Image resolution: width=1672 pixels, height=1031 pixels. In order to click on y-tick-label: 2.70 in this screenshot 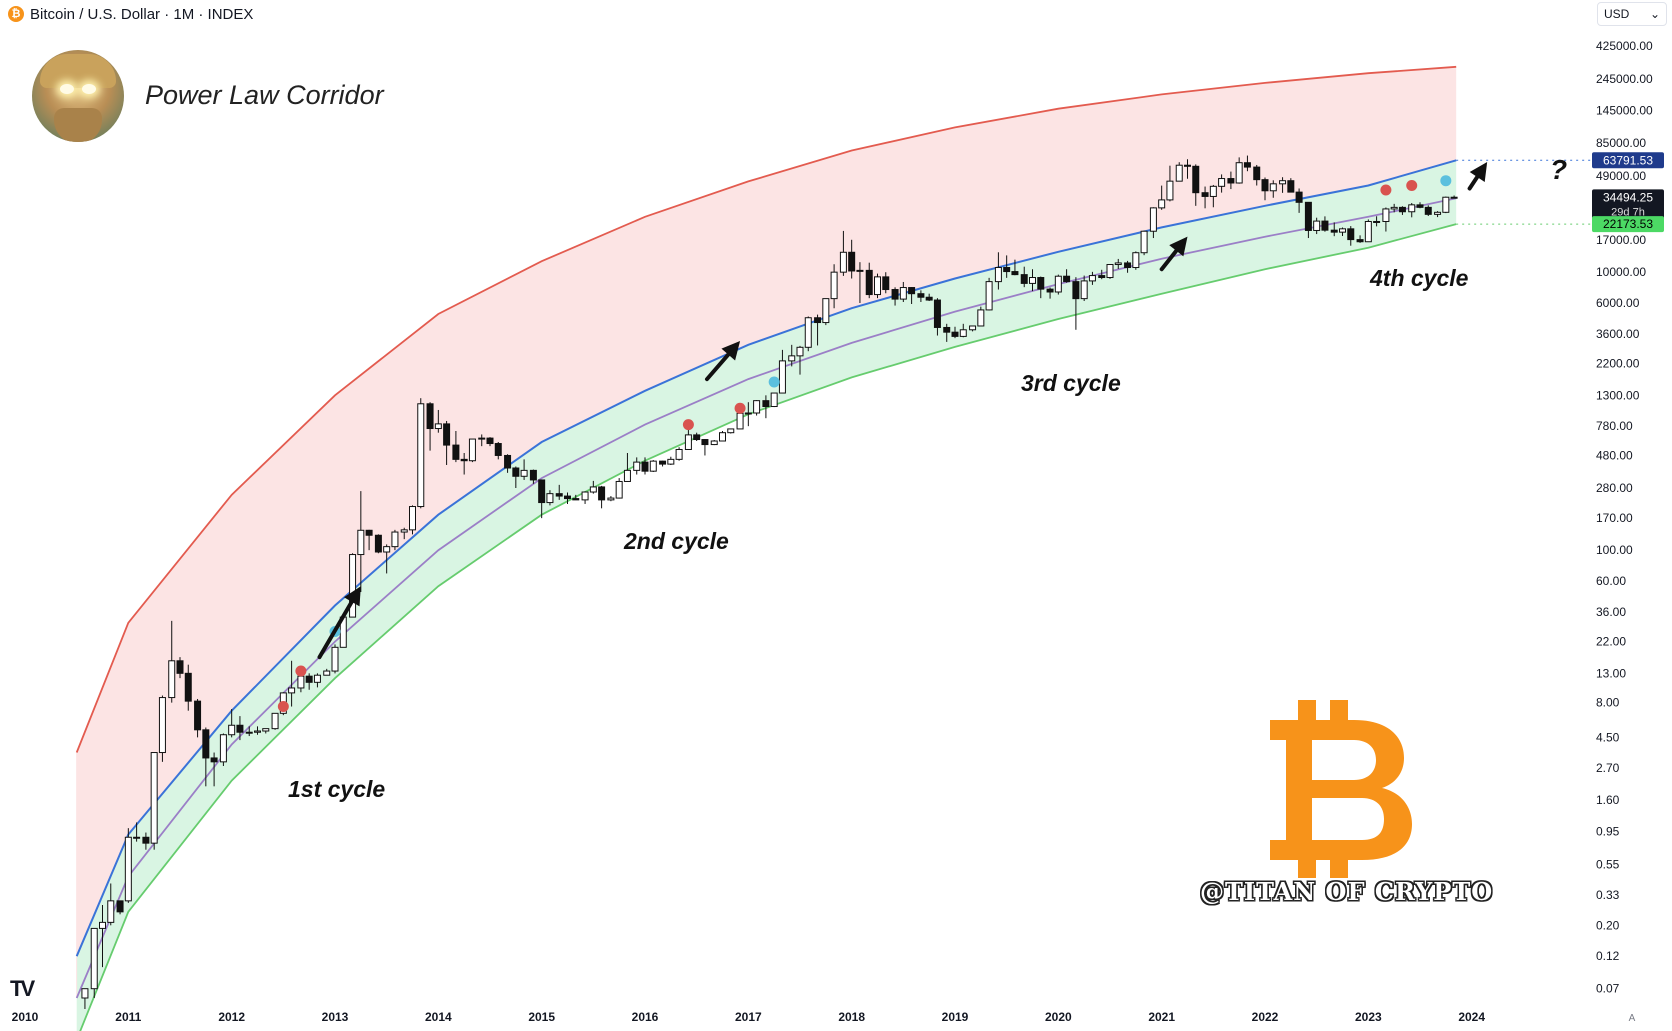, I will do `click(1608, 768)`.